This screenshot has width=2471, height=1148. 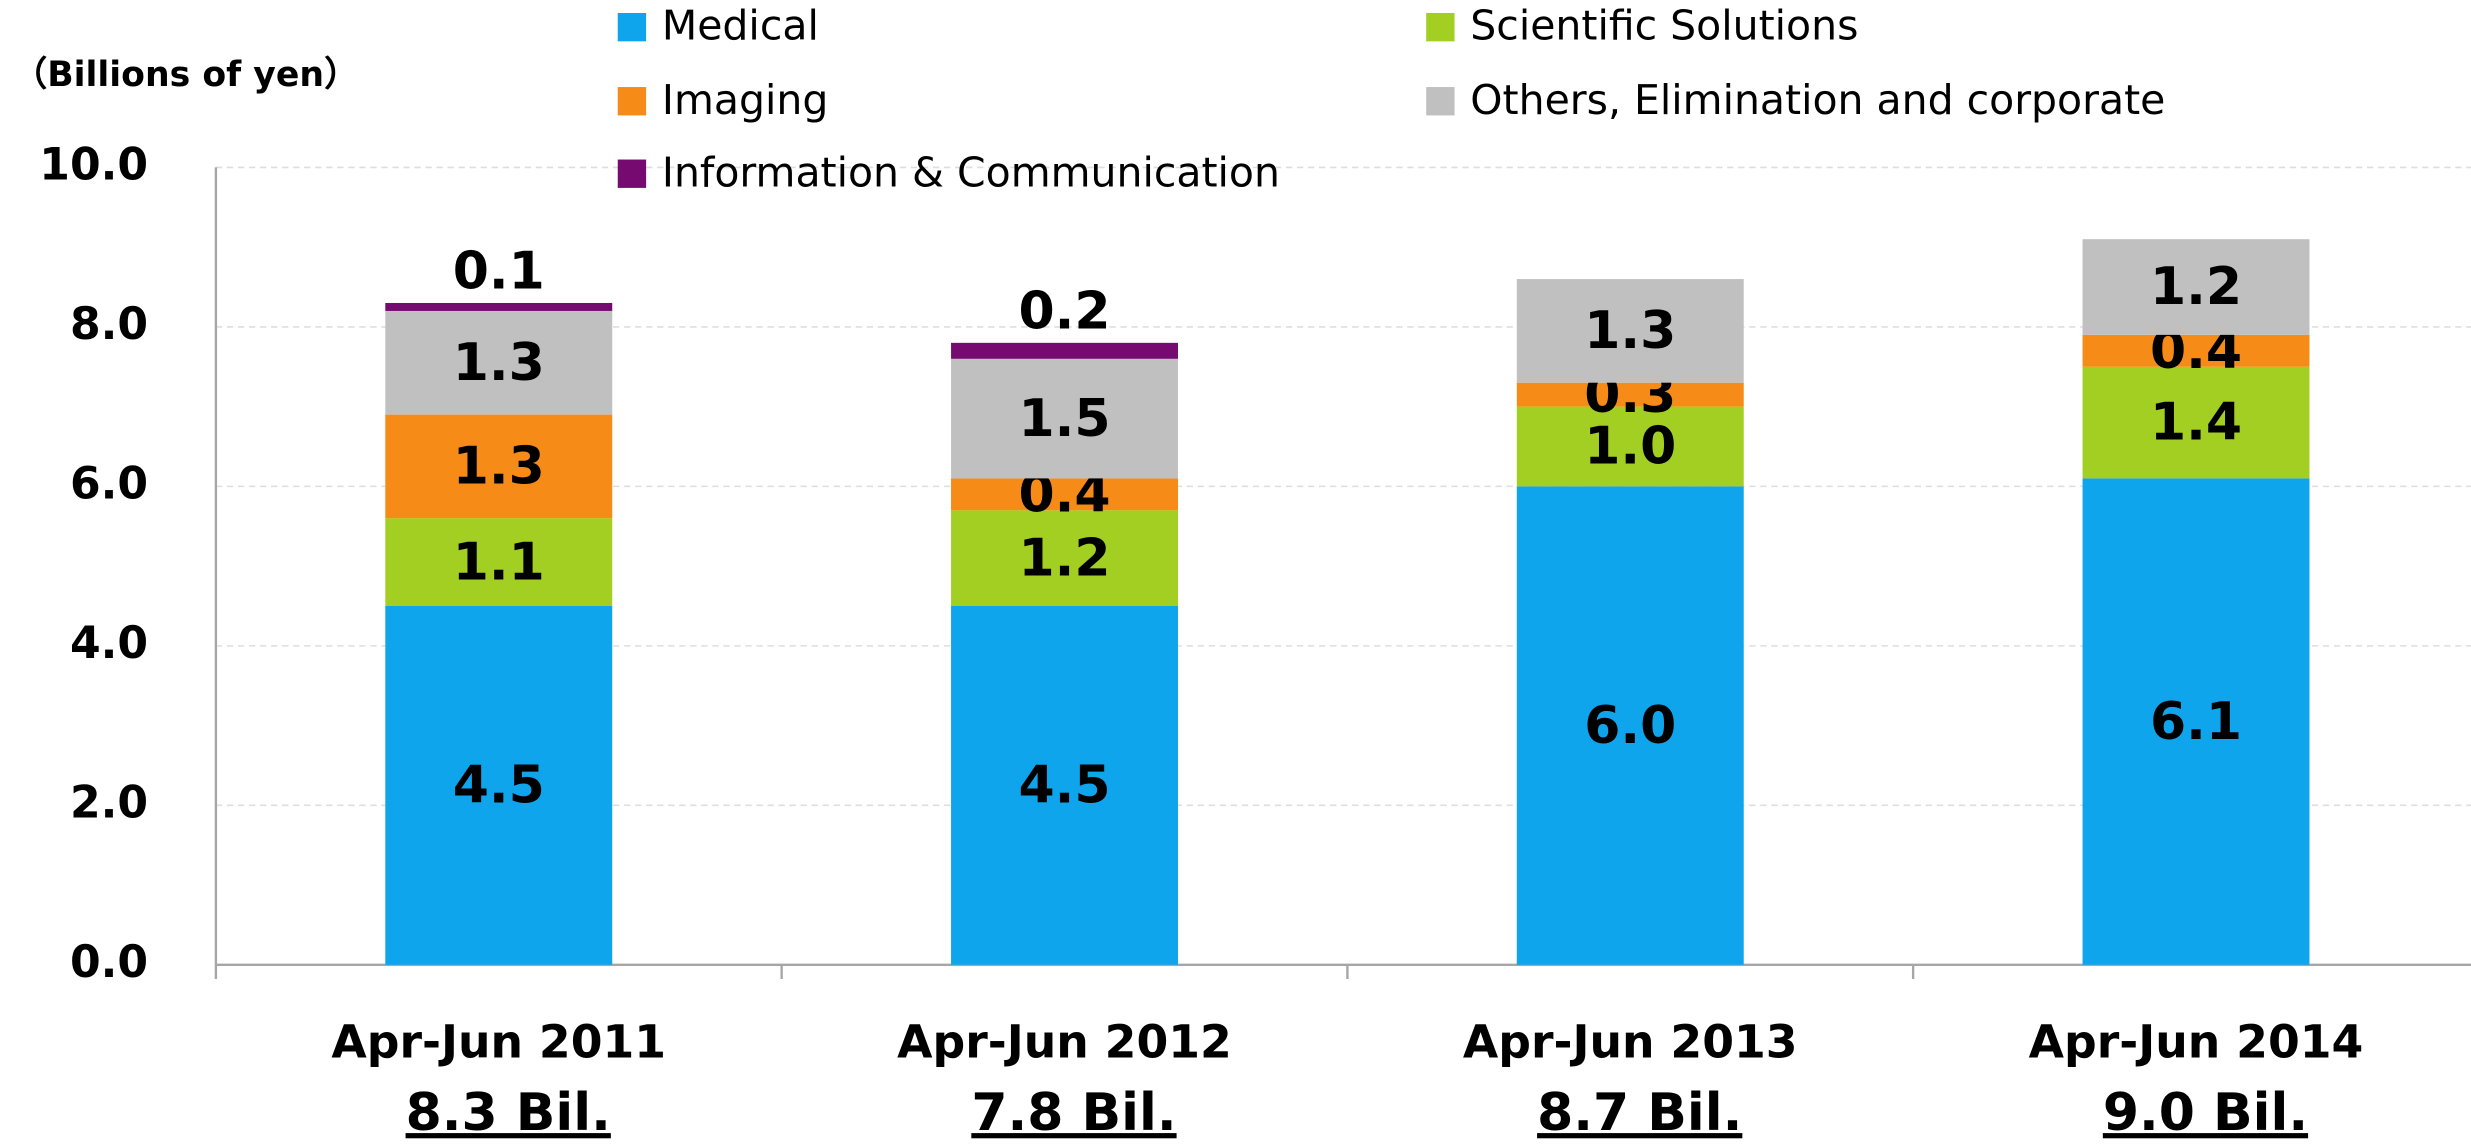 I want to click on y-tick-label: 2.0, so click(x=109, y=802).